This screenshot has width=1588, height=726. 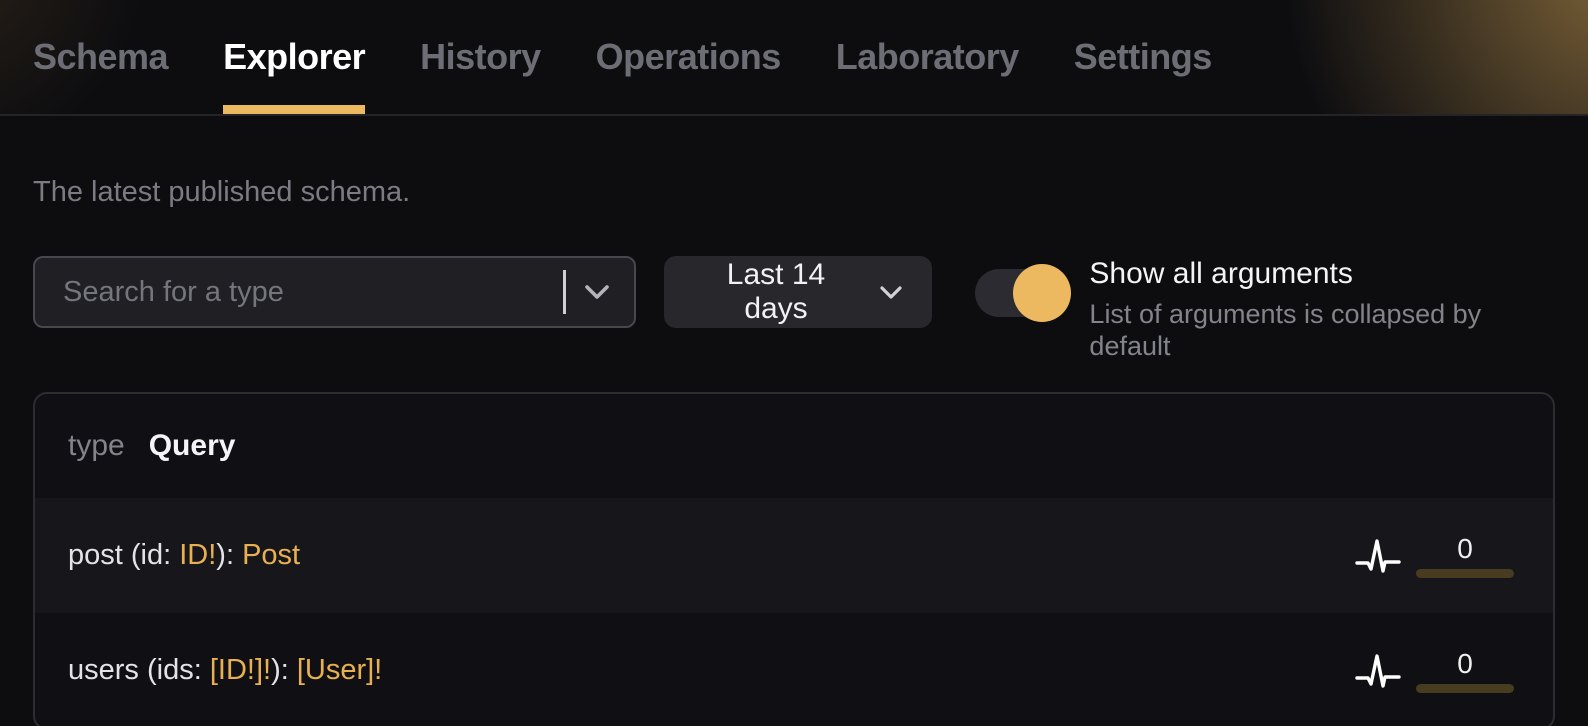 What do you see at coordinates (96, 445) in the screenshot?
I see `type-keyword: type` at bounding box center [96, 445].